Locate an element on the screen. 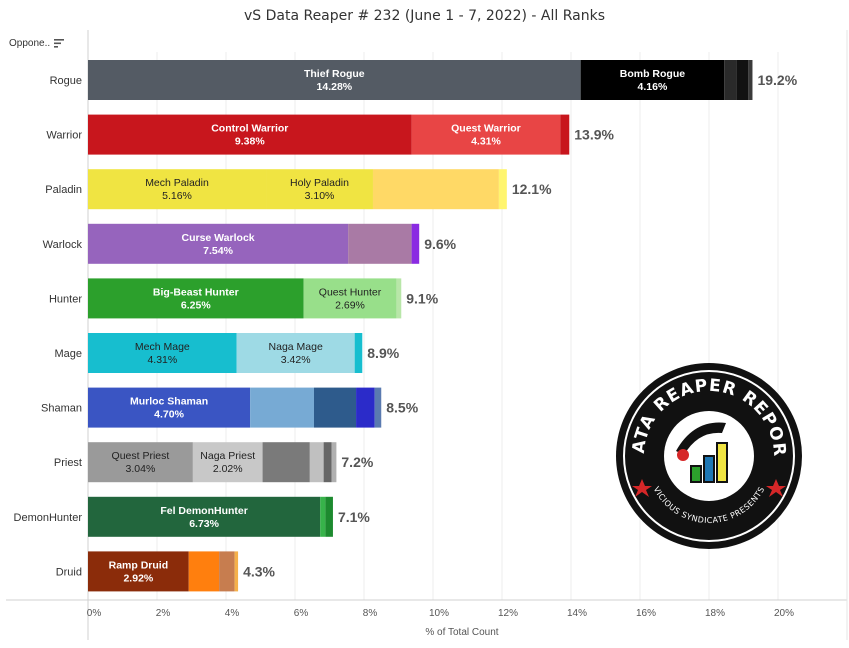 The width and height of the screenshot is (849, 648). x-tick-label: 6% is located at coordinates (301, 613).